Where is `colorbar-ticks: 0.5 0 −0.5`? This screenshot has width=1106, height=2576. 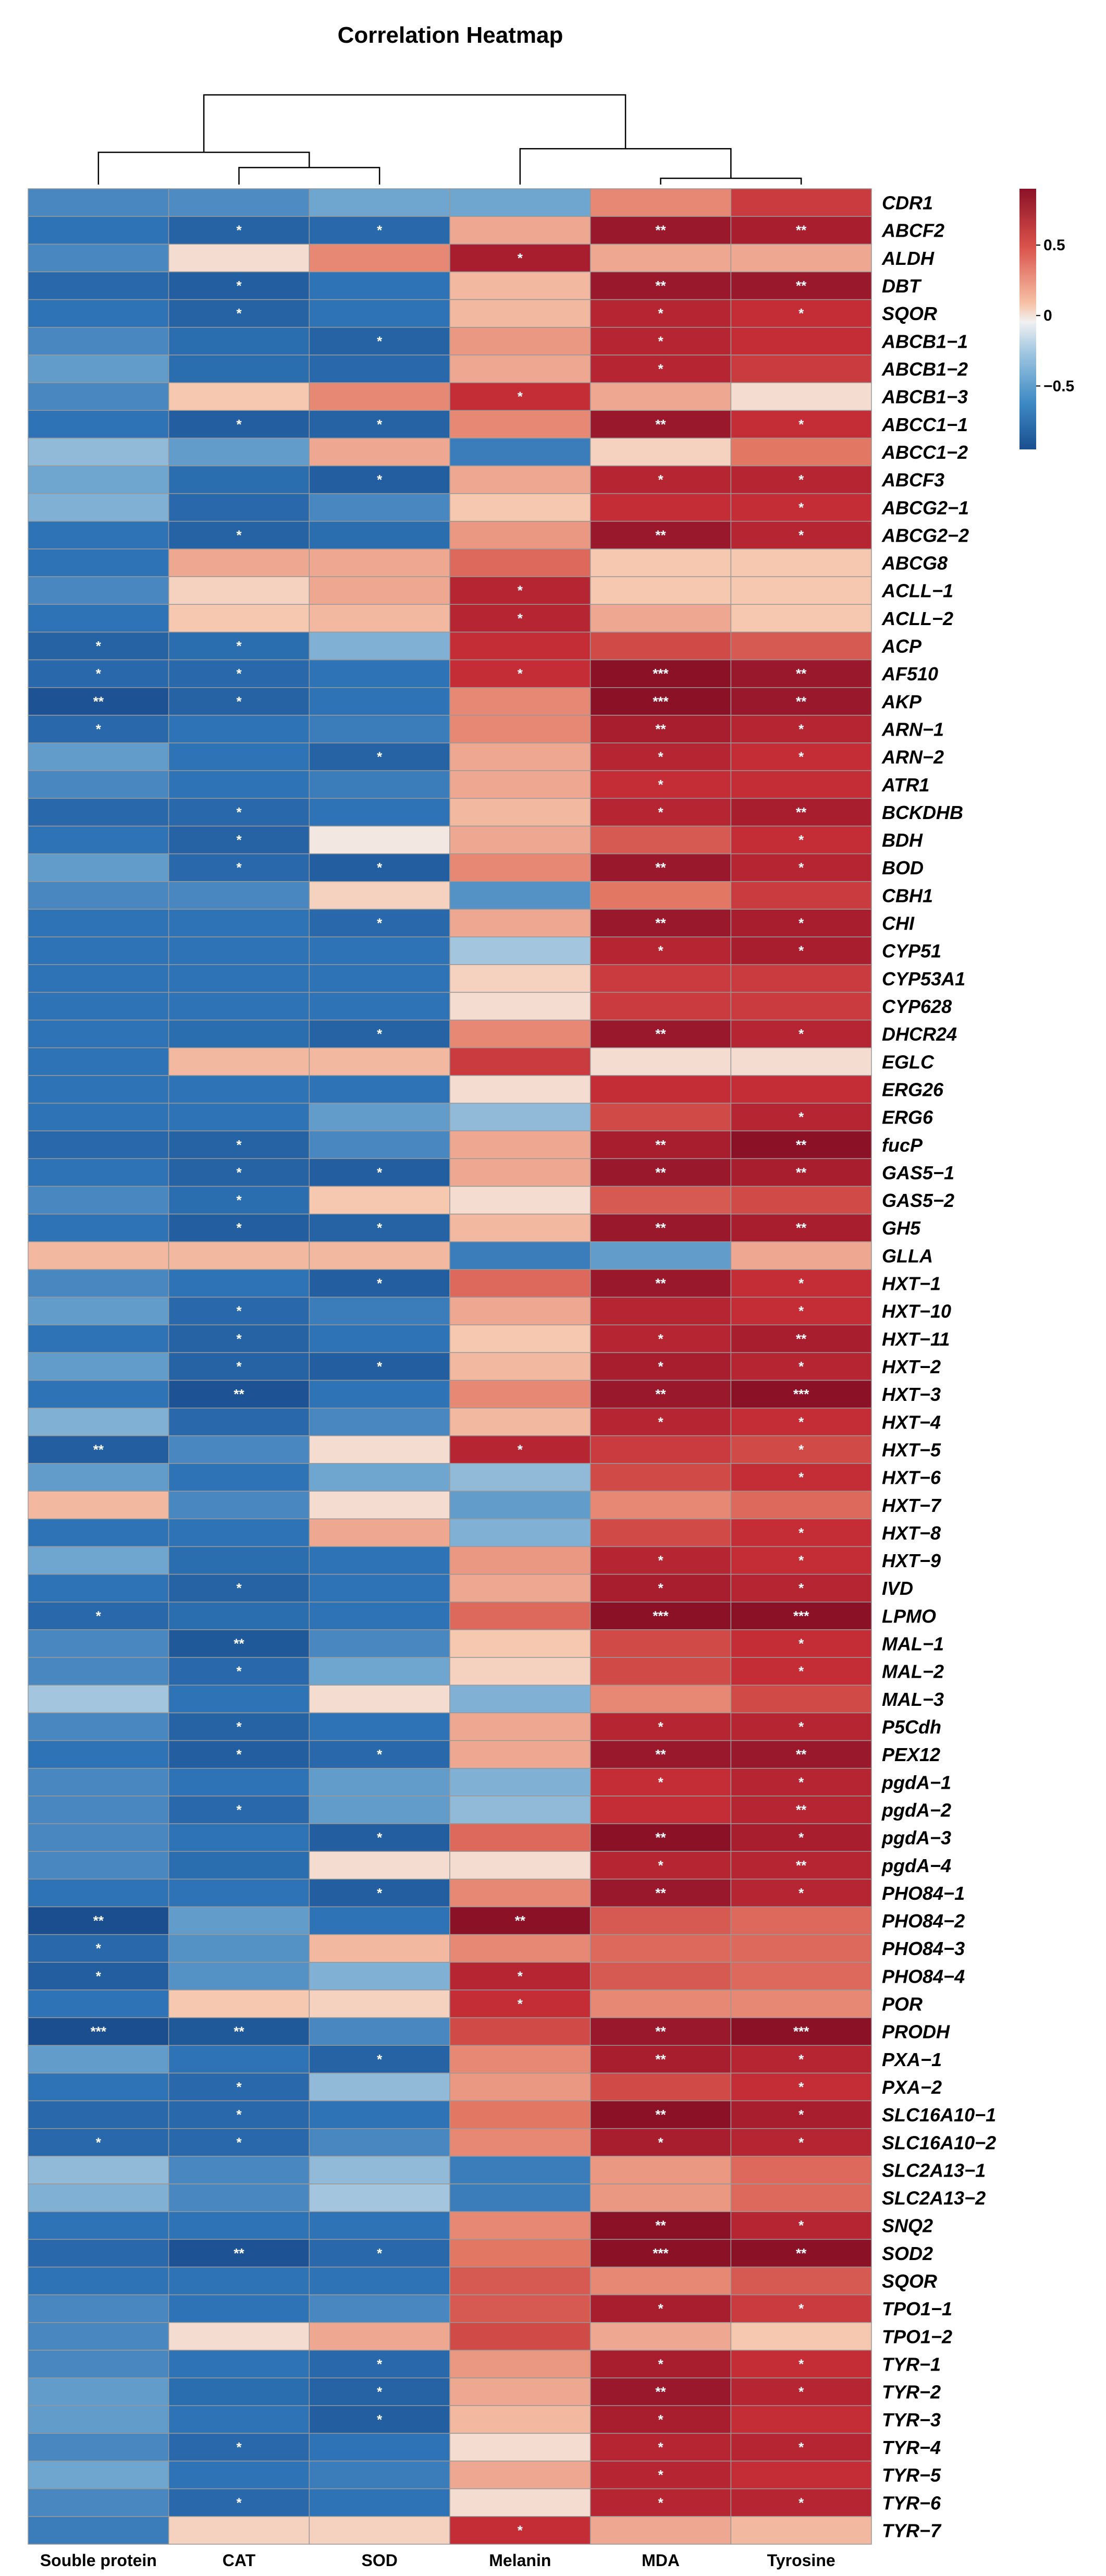 colorbar-ticks: 0.5 0 −0.5 is located at coordinates (1055, 316).